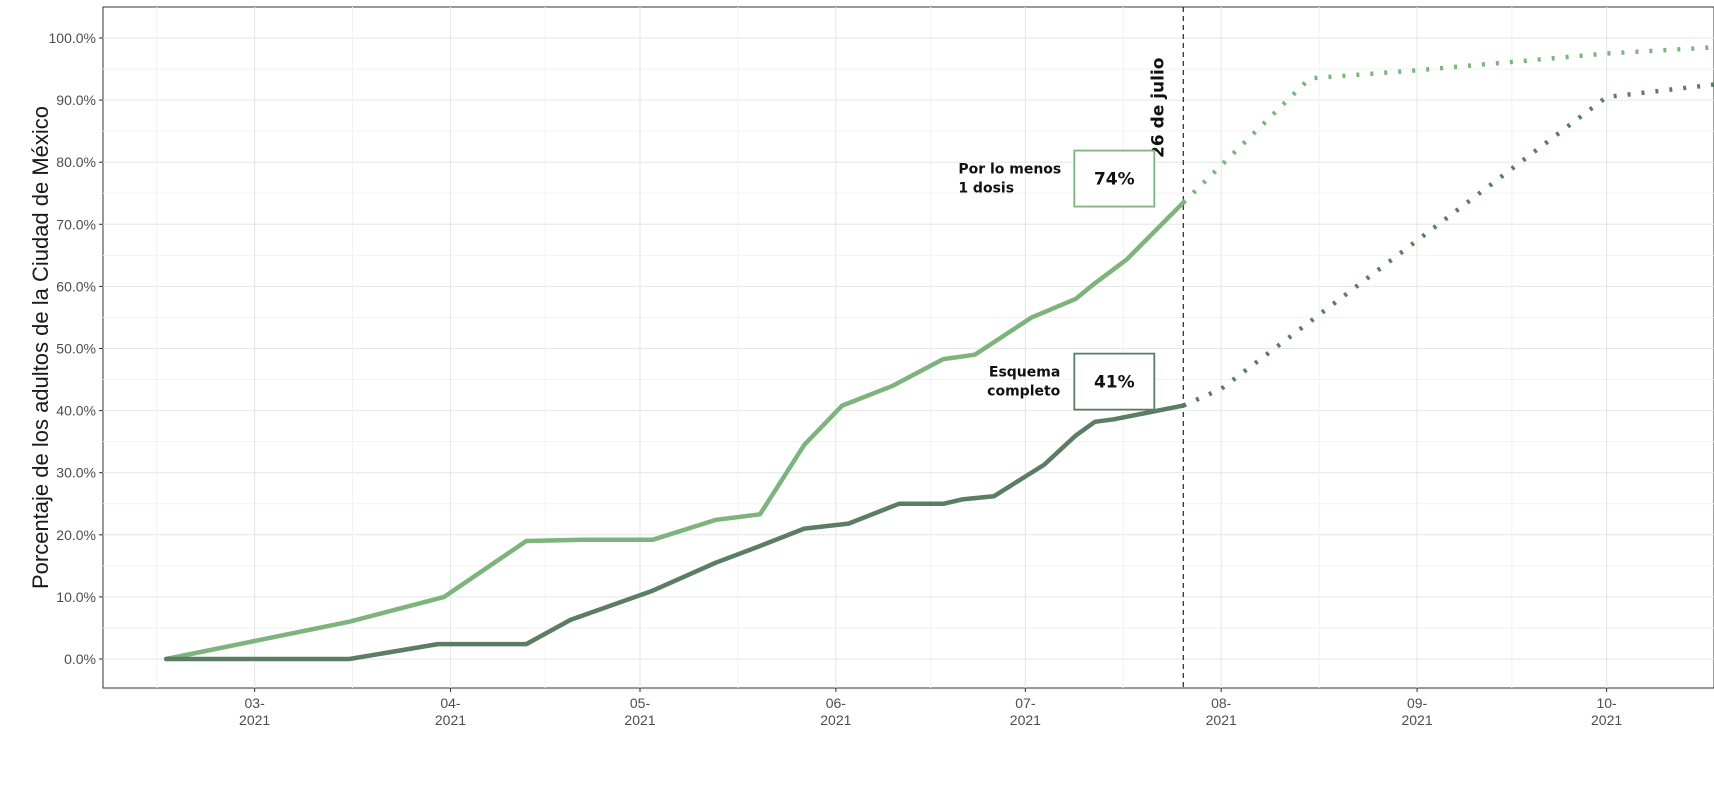  Describe the element at coordinates (76, 597) in the screenshot. I see `y-tick-label: 10.0%` at that location.